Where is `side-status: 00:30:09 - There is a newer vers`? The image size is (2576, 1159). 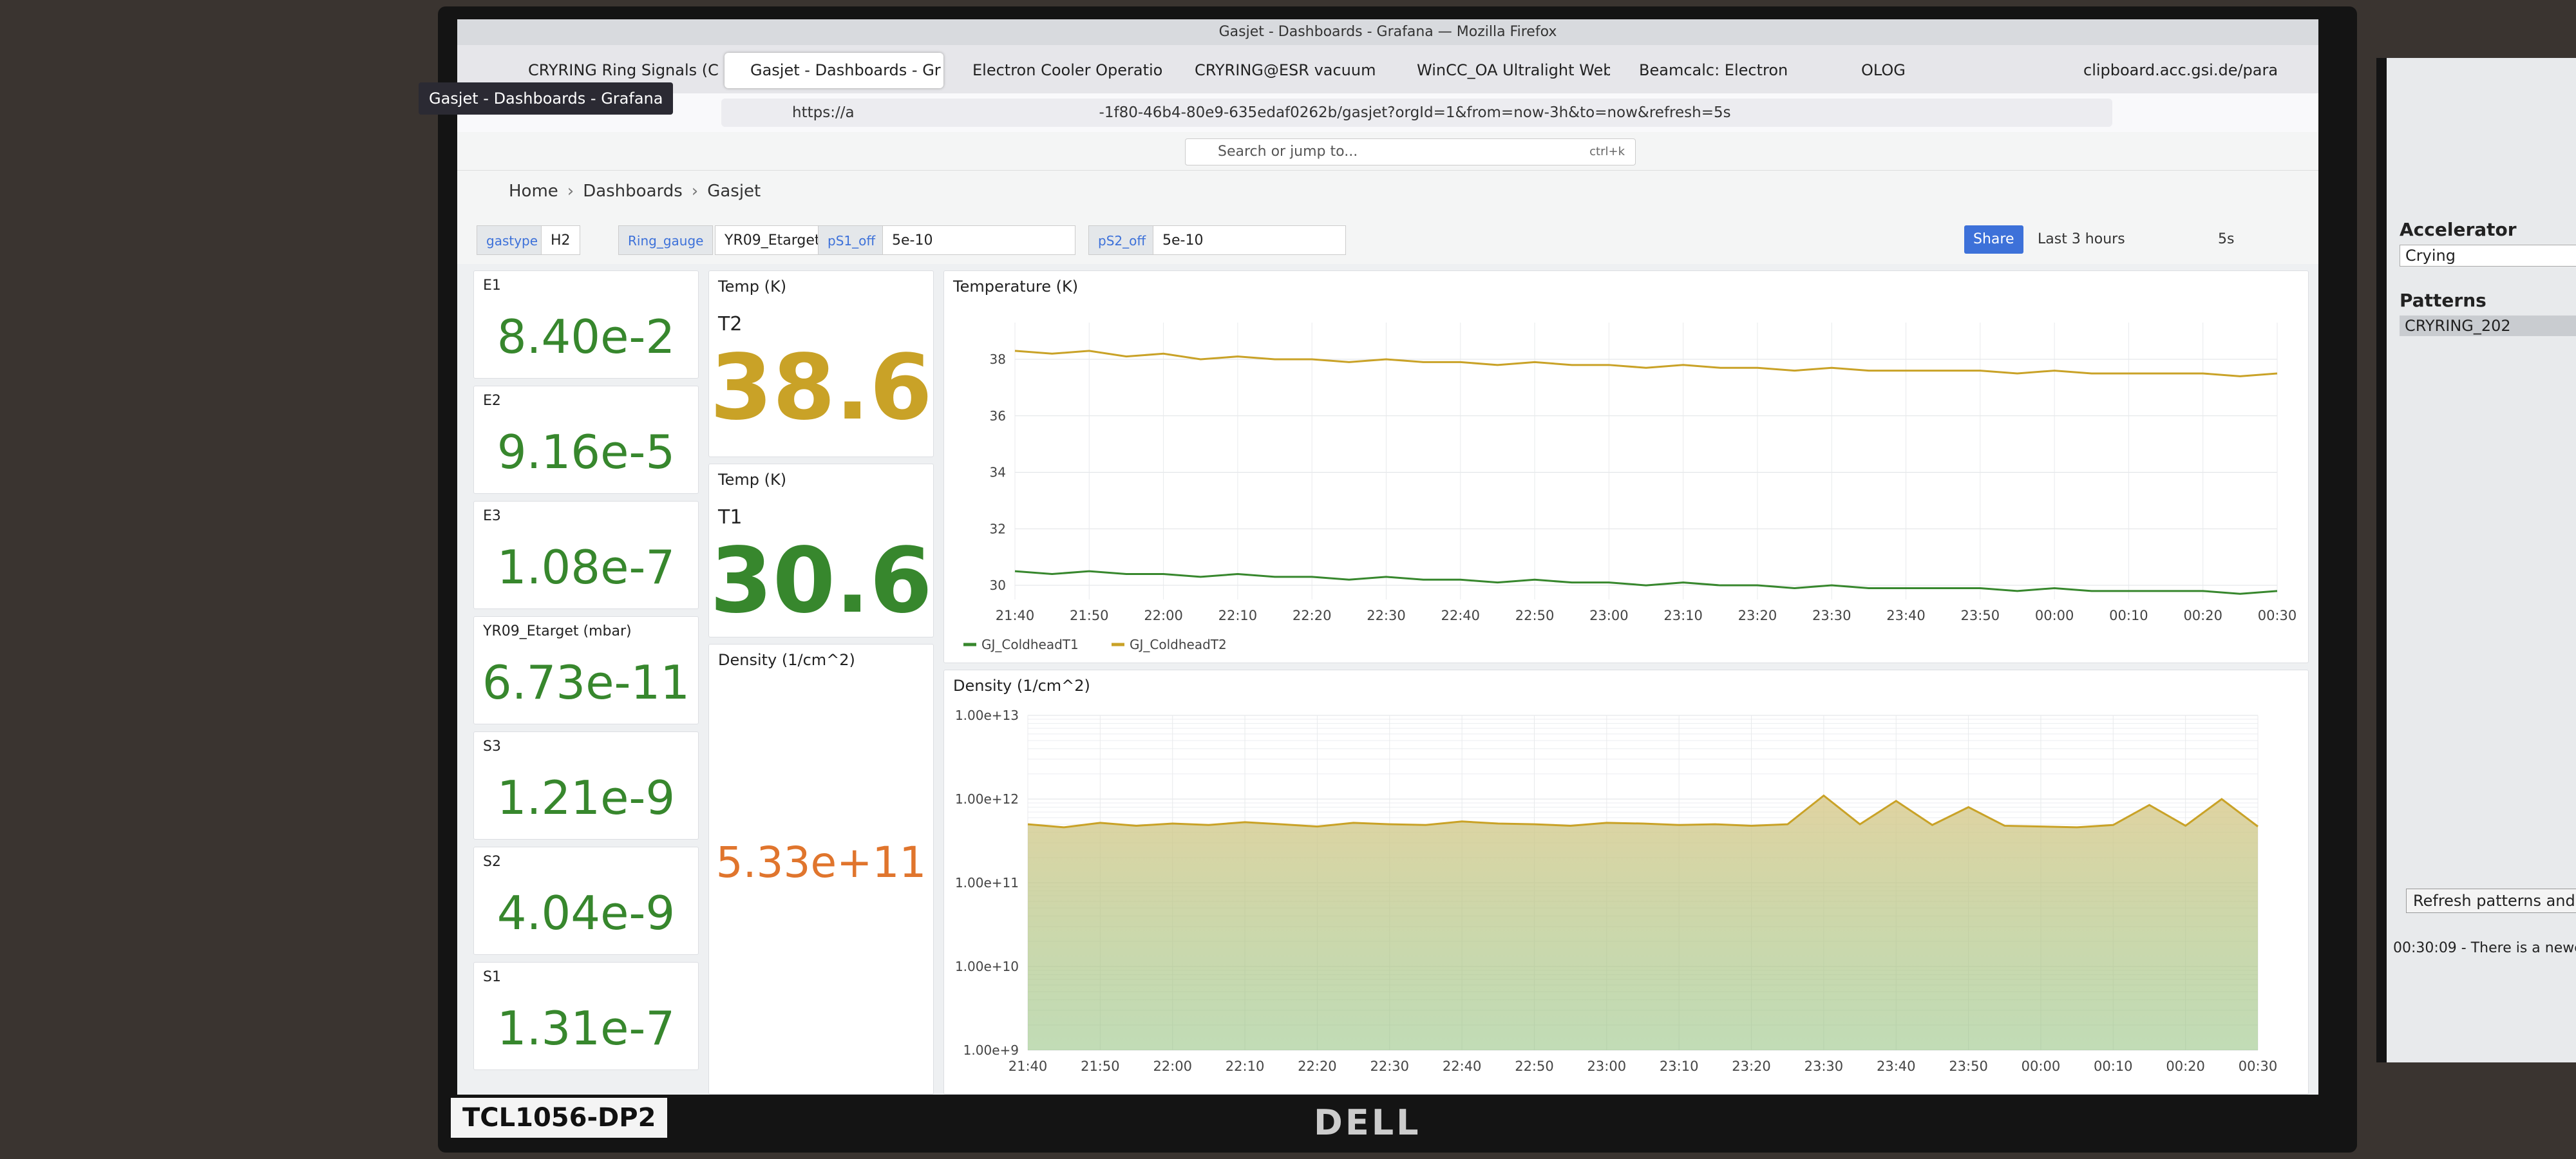
side-status: 00:30:09 - There is a newer vers is located at coordinates (2485, 948).